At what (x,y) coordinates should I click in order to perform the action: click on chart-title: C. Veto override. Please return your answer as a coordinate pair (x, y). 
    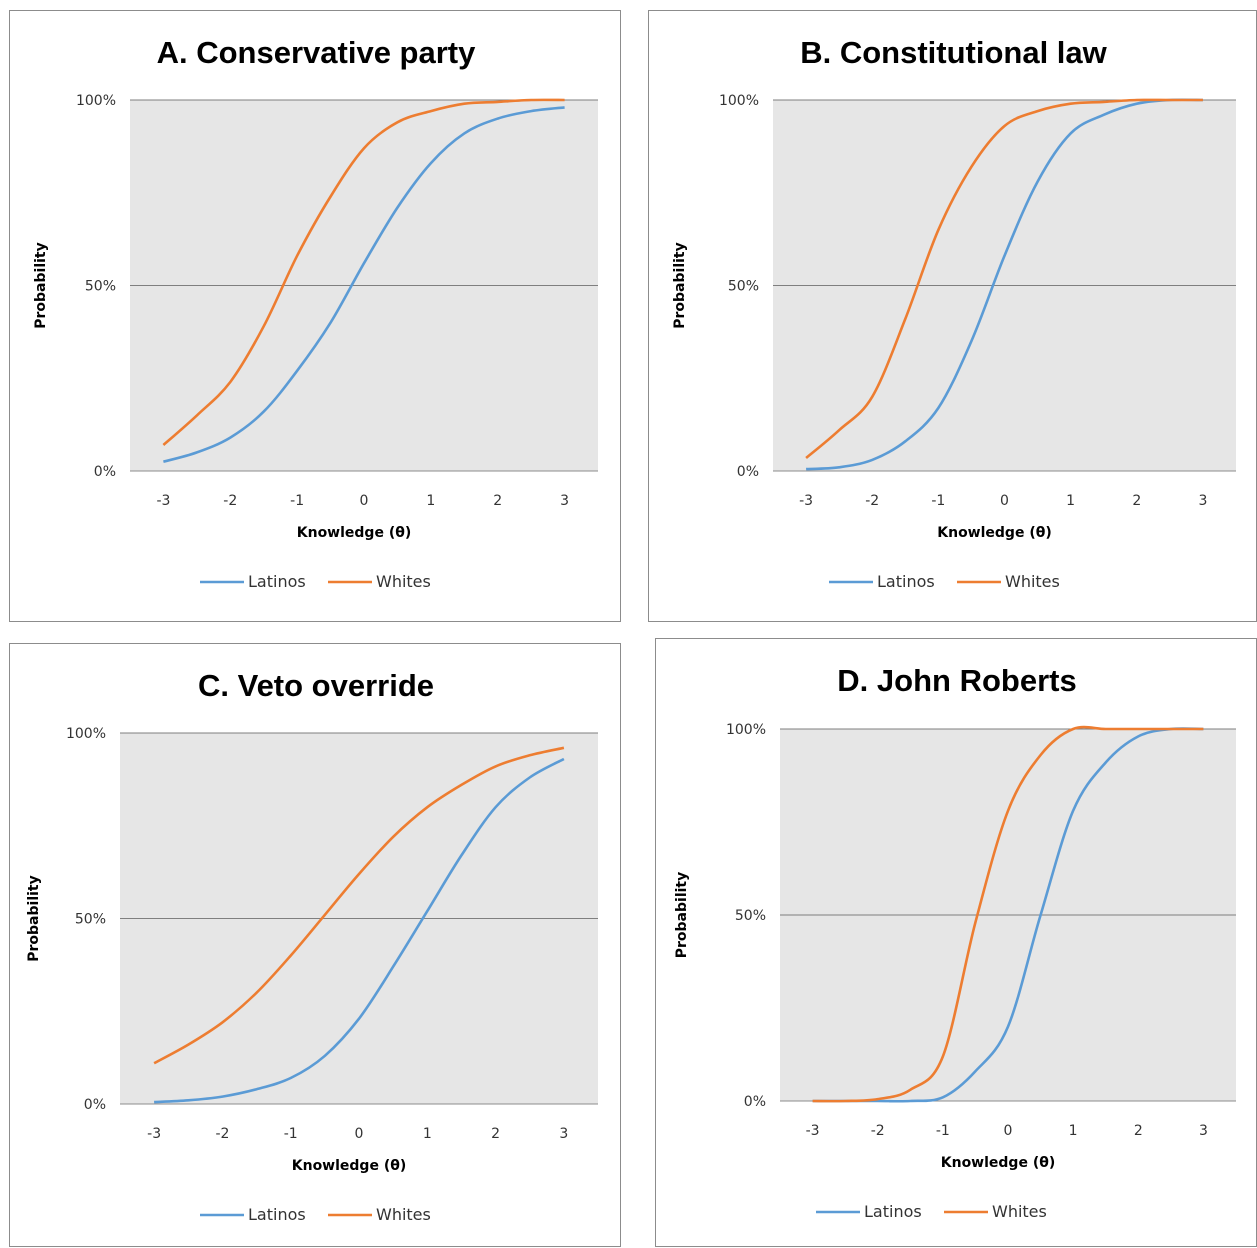
    Looking at the image, I should click on (316, 685).